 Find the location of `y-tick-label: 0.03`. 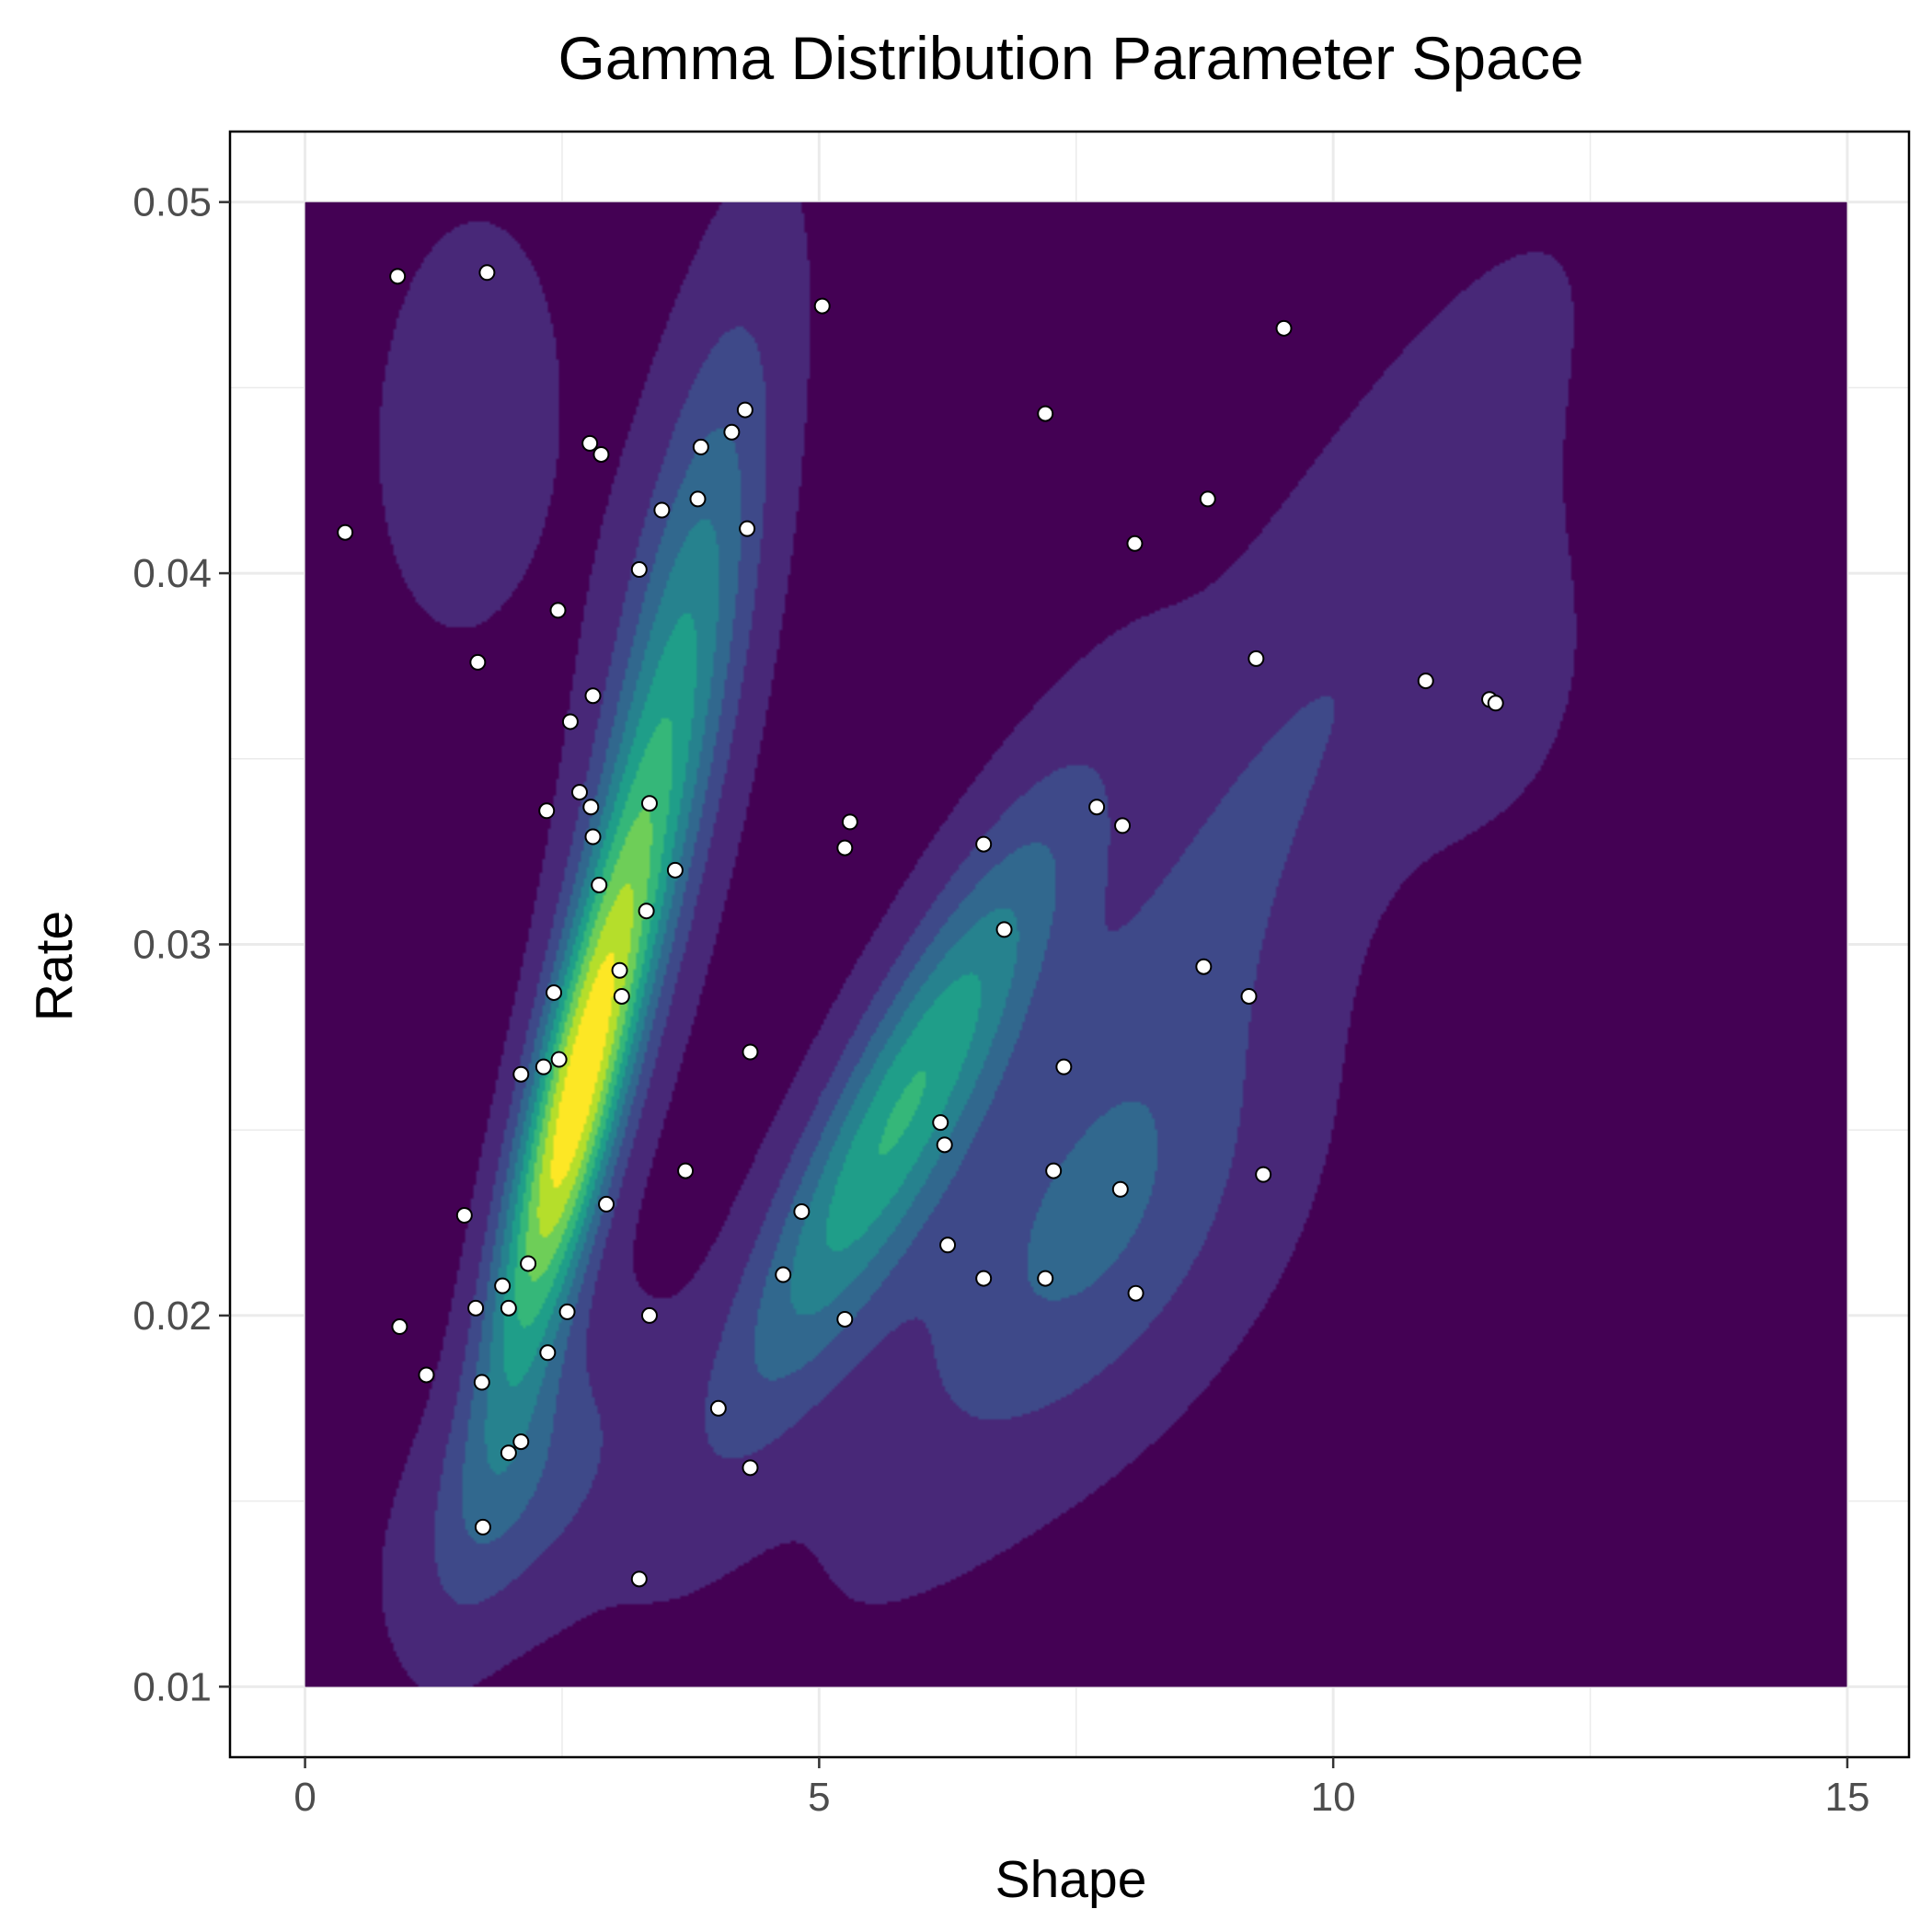

y-tick-label: 0.03 is located at coordinates (172, 945).